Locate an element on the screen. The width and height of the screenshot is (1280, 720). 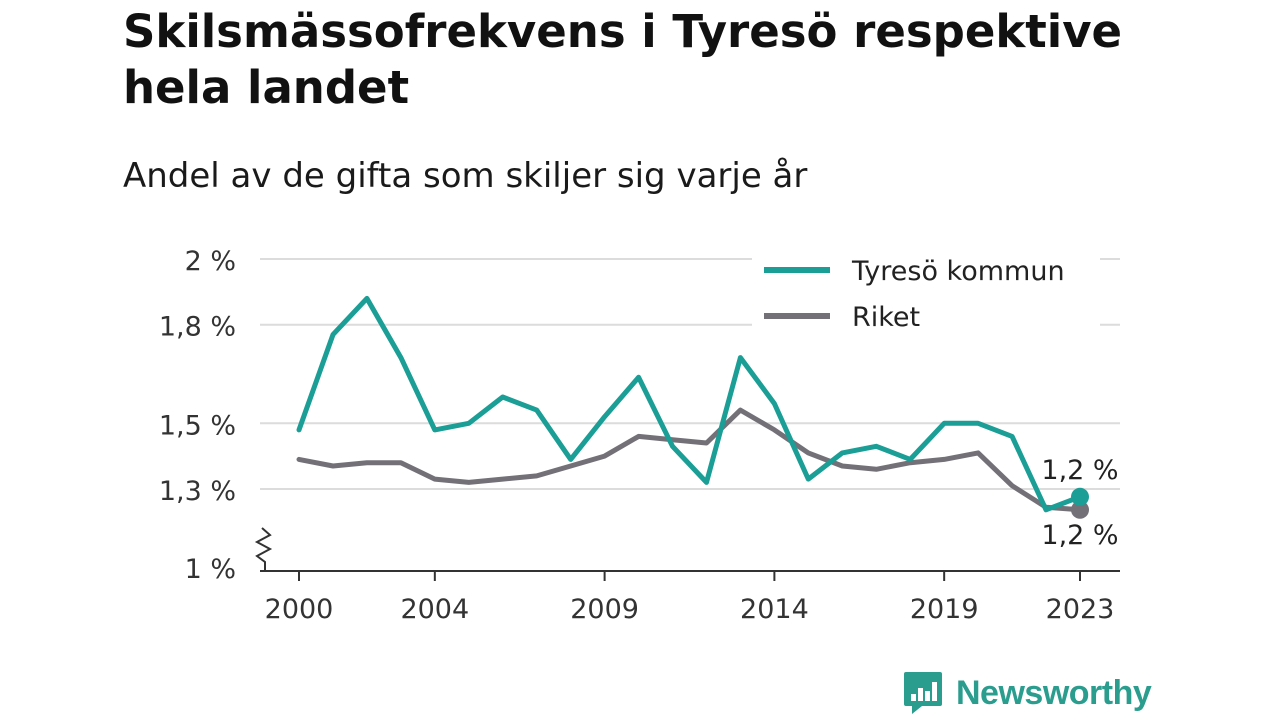
y-tick-label: 1,8 % is located at coordinates (197, 327).